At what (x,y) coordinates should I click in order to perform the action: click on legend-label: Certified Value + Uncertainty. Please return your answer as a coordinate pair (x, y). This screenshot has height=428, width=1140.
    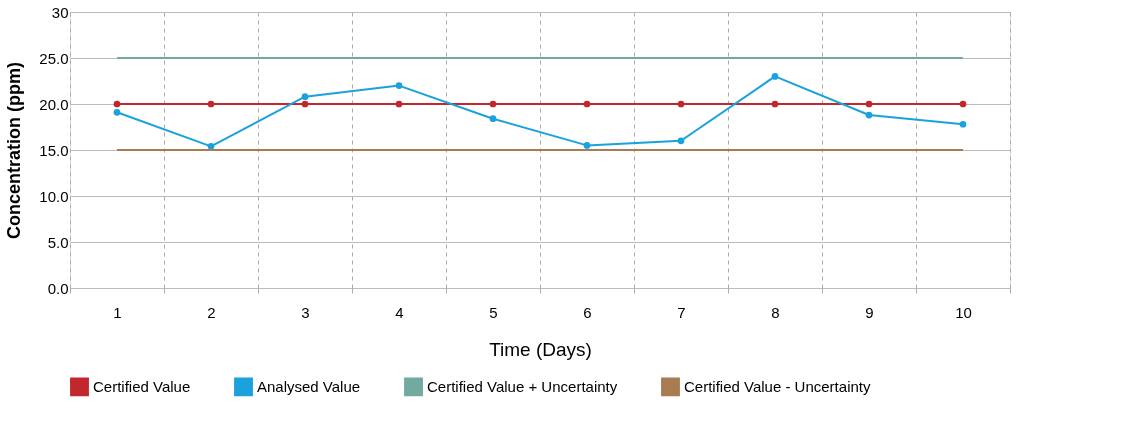
    Looking at the image, I should click on (522, 386).